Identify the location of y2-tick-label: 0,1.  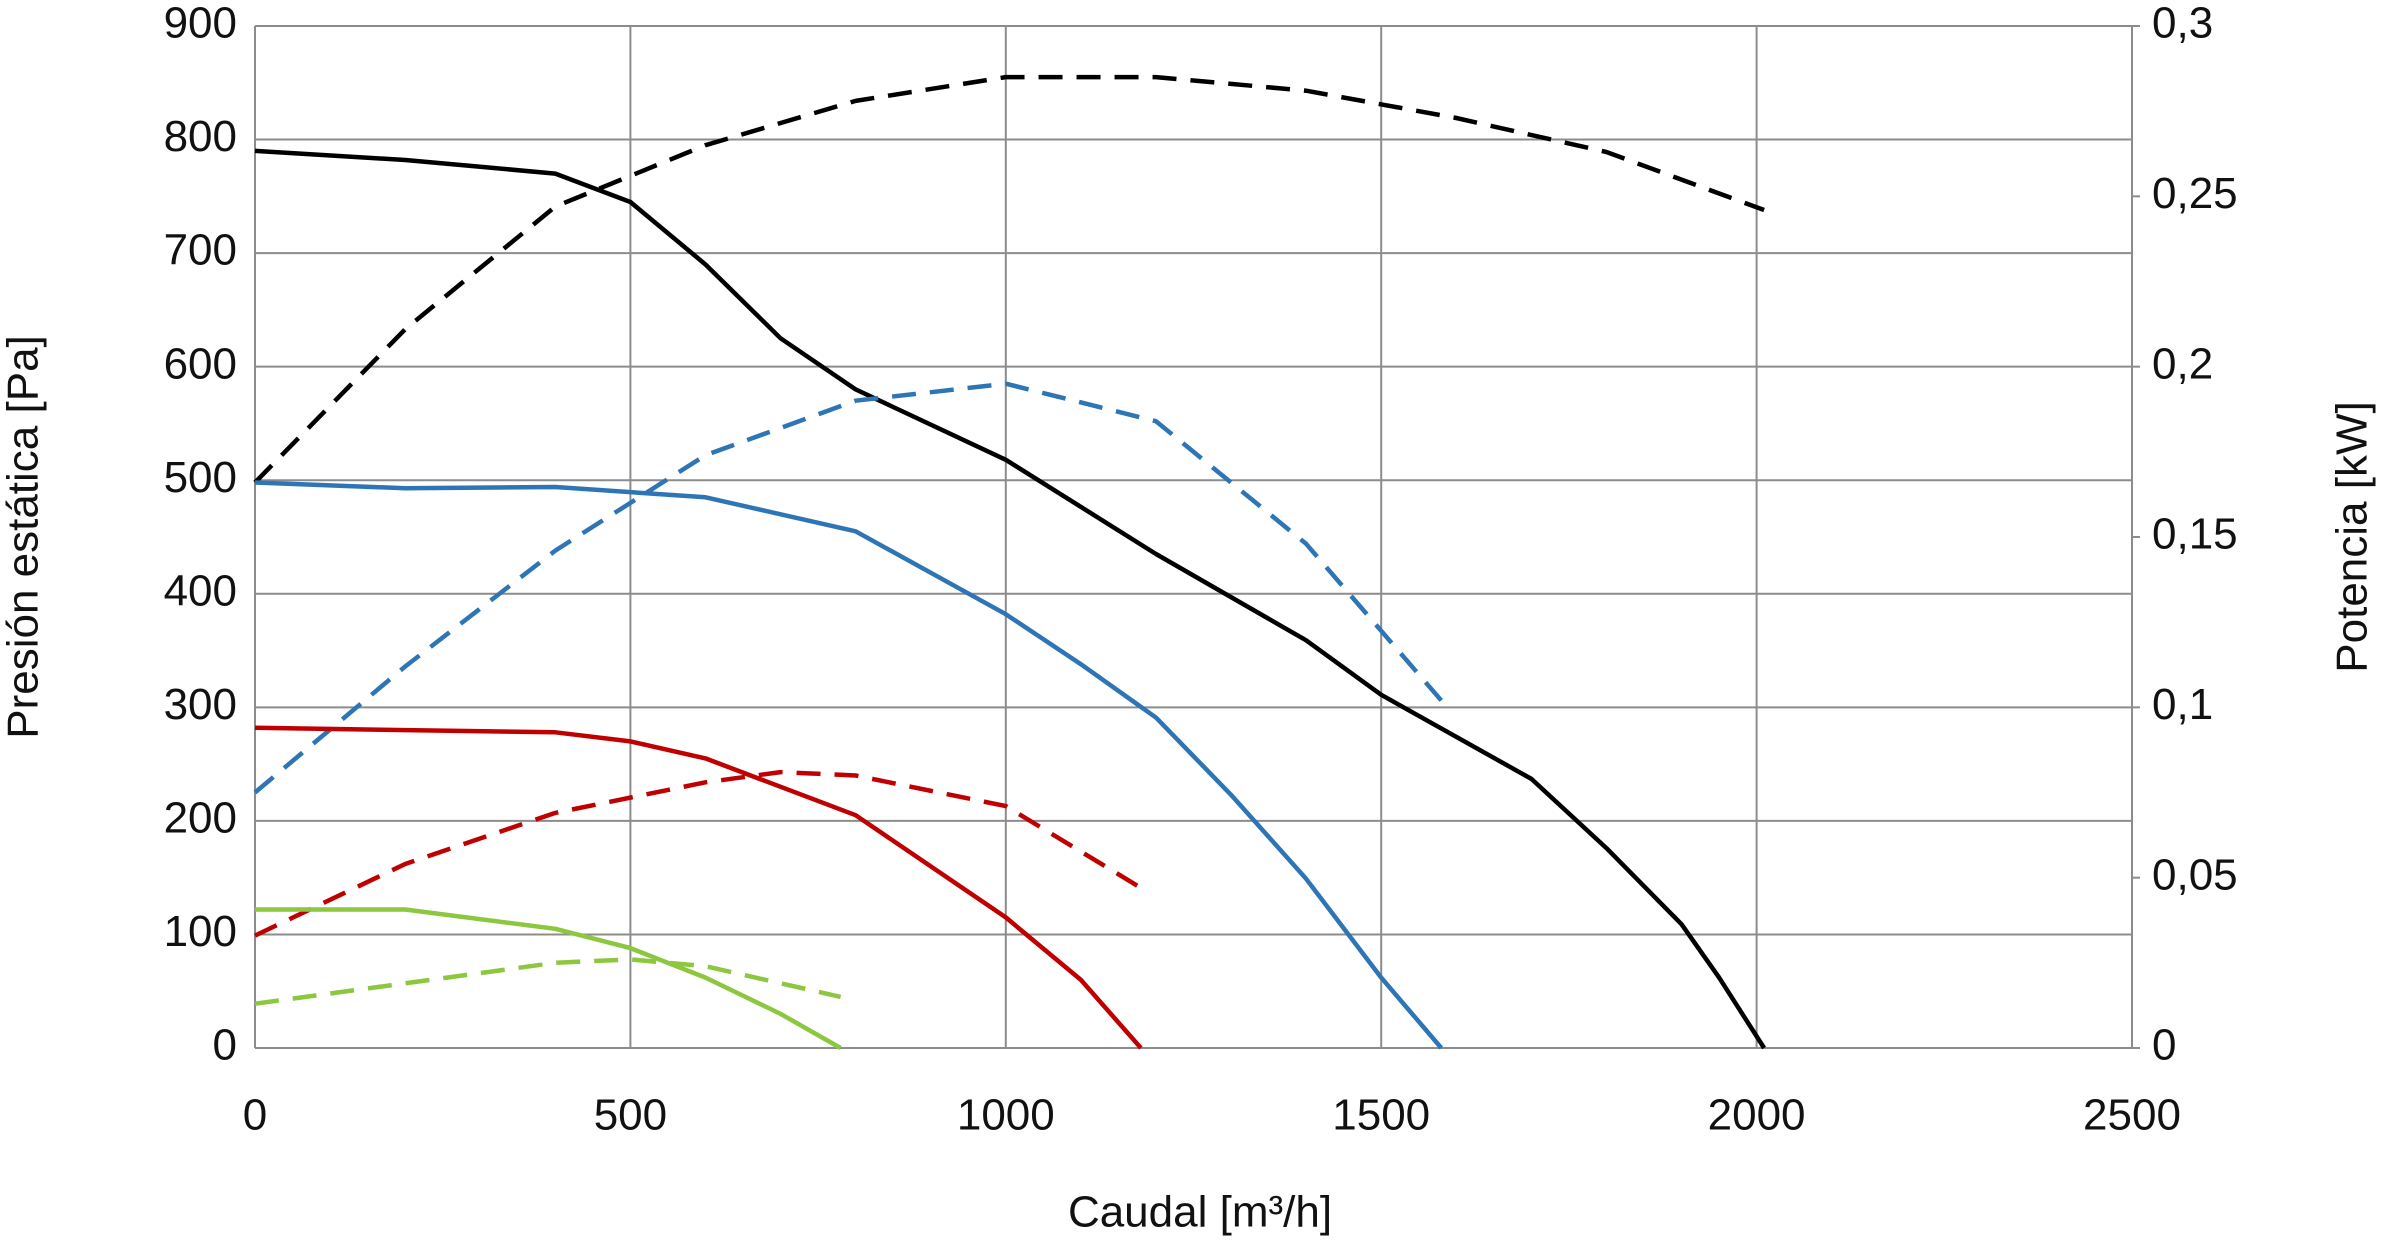
(2182, 704).